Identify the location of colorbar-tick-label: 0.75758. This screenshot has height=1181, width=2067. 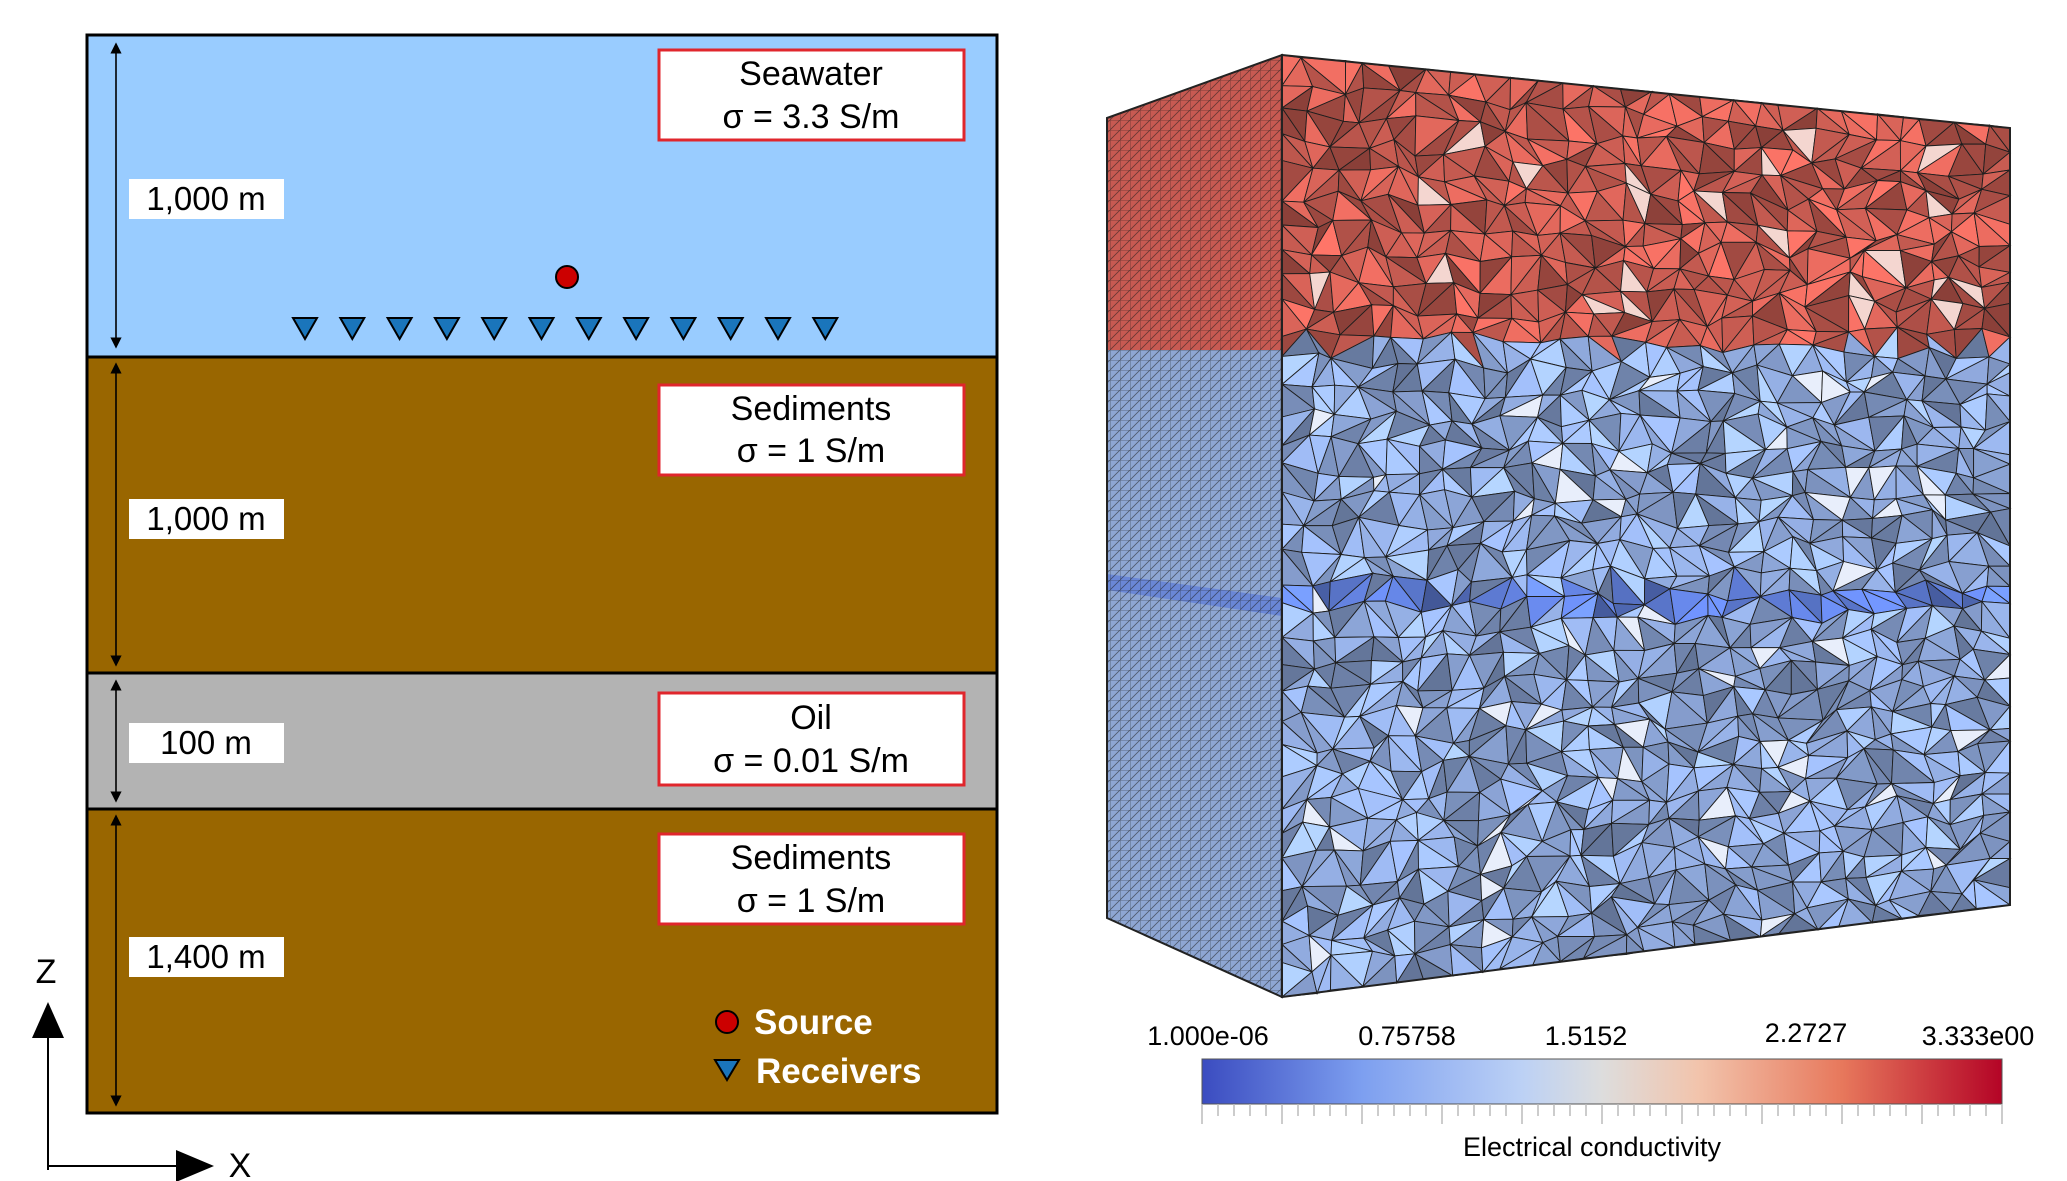
(1407, 1036).